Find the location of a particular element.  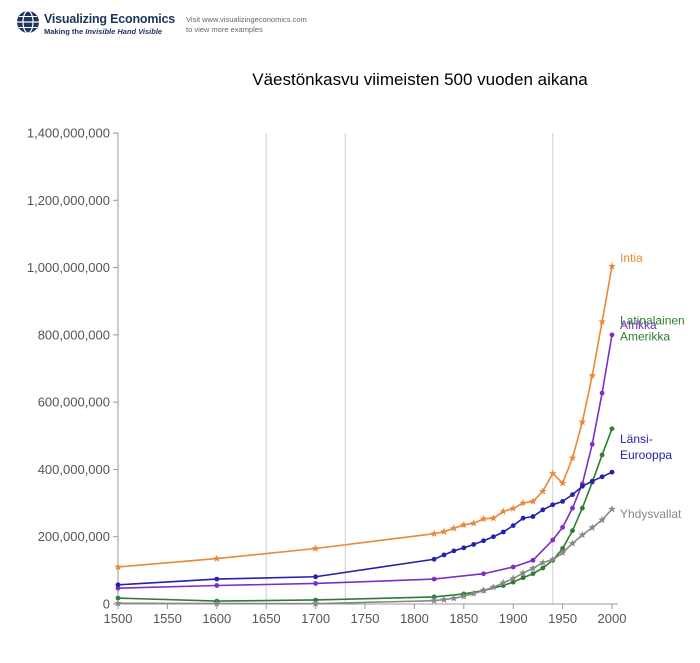

x-tick-label: 1550 is located at coordinates (167, 618).